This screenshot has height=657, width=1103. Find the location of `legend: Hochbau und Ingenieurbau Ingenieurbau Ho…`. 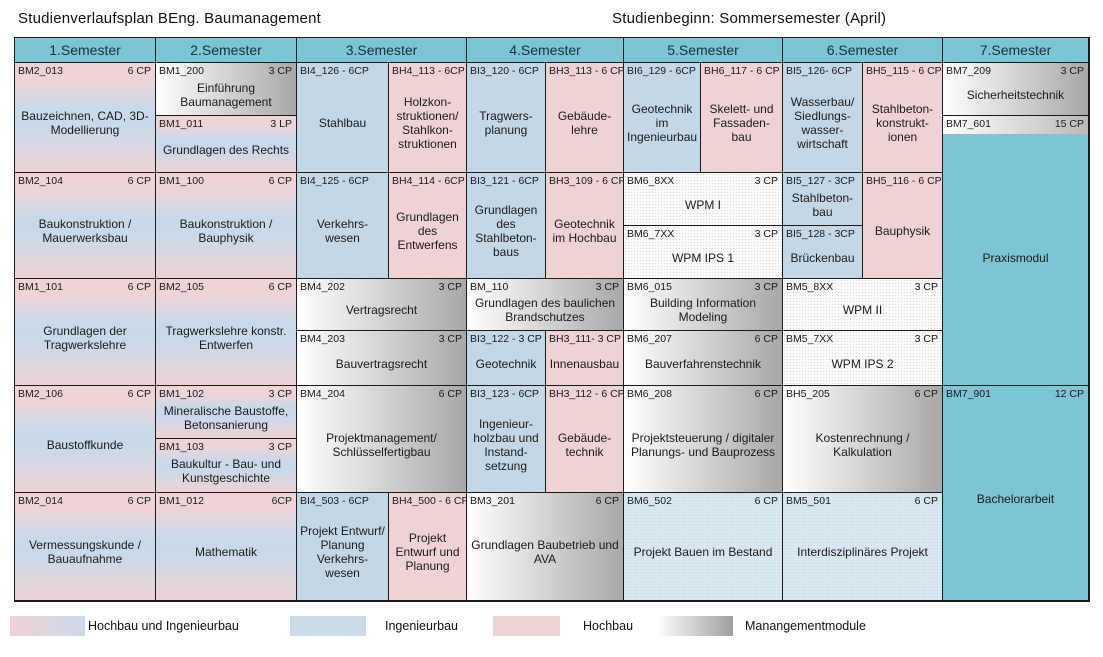

legend: Hochbau und Ingenieurbau Ingenieurbau Ho… is located at coordinates (551, 627).